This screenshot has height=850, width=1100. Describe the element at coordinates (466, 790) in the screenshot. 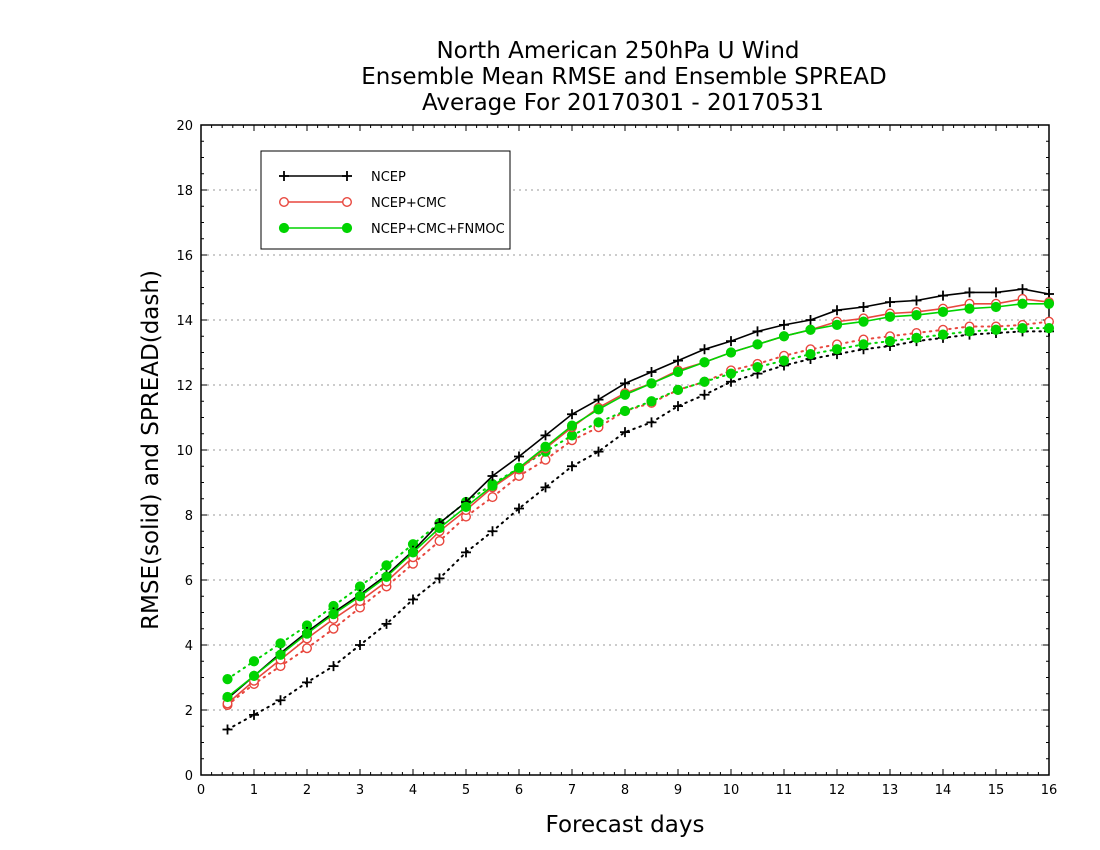

I see `x-tick-label: 5` at that location.